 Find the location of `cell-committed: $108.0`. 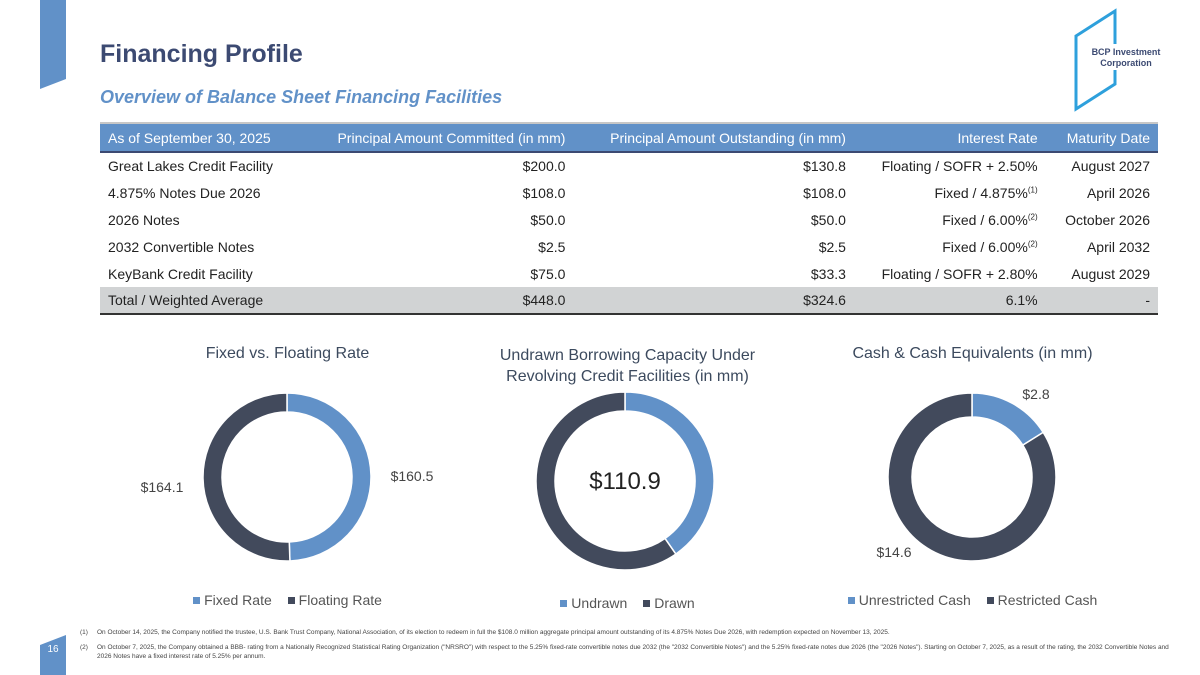

cell-committed: $108.0 is located at coordinates (544, 192).